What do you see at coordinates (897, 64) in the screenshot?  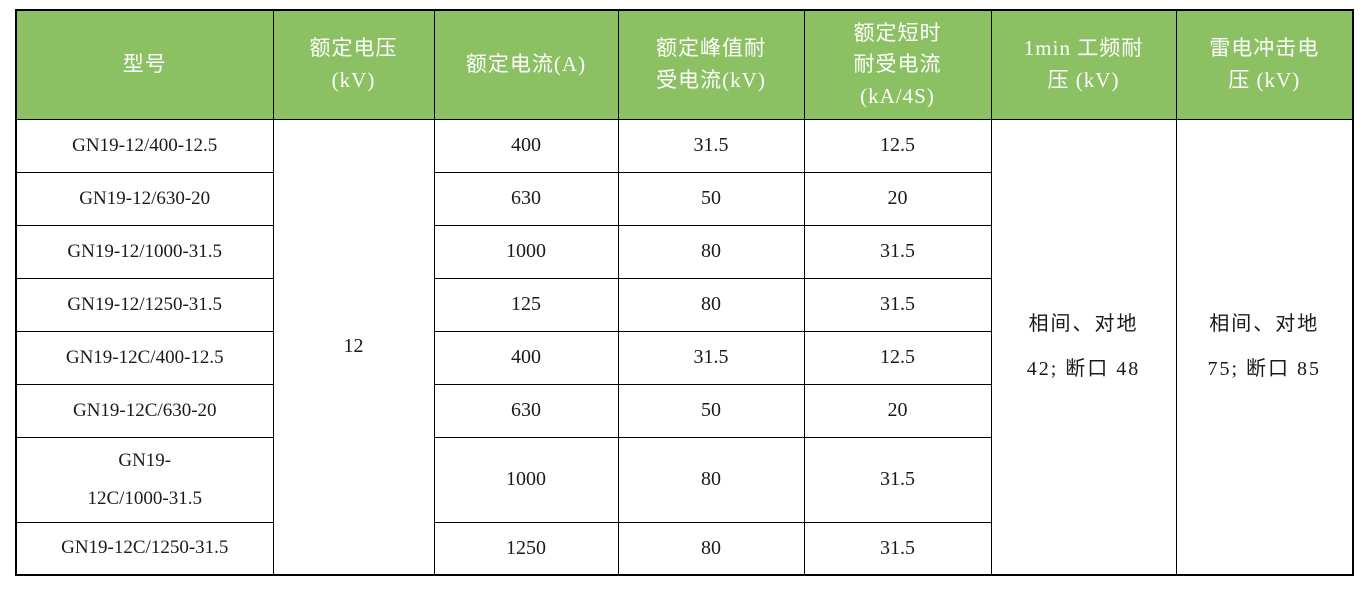 I see `column-header-short-time-withstand-current: 额定短时 耐受电流 (kA/4S)` at bounding box center [897, 64].